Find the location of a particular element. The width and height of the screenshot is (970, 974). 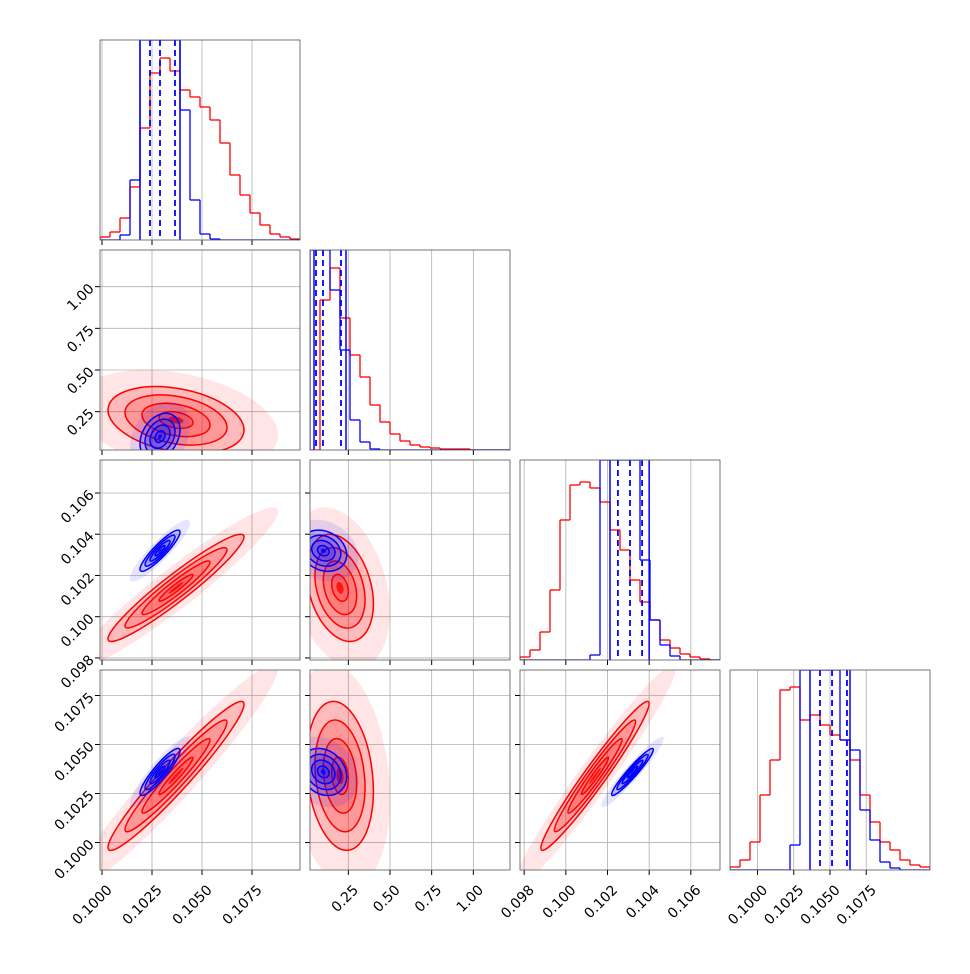

x-tick-label: 0.75 is located at coordinates (428, 898).